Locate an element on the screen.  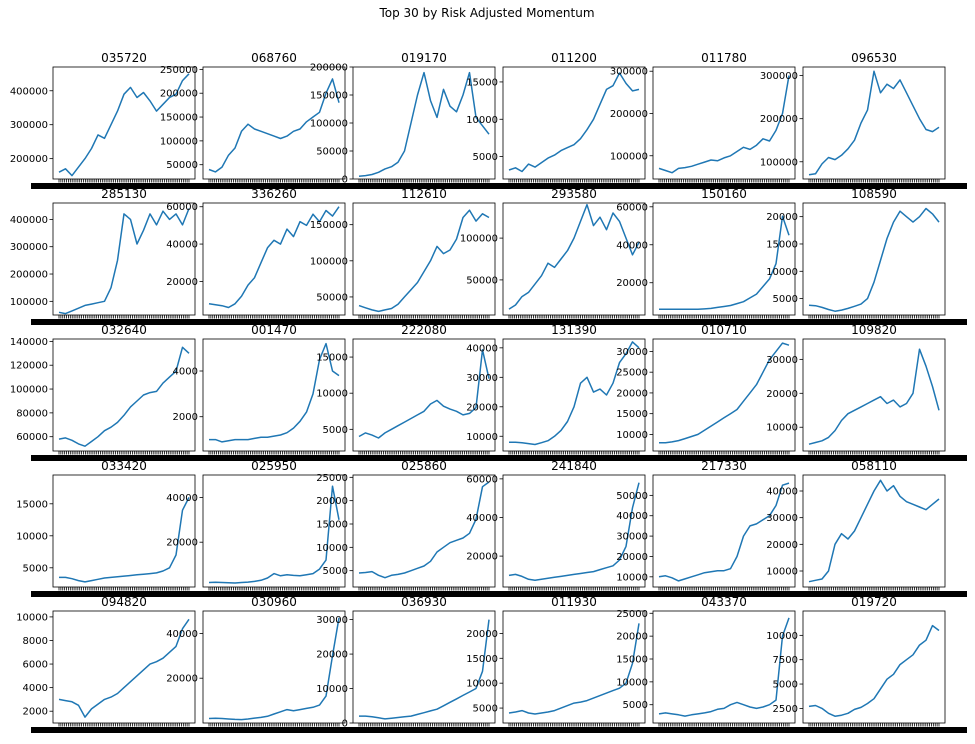
subplot-108590: 108590 5000 10000 15000 20000 is located at coordinates (866, 256).